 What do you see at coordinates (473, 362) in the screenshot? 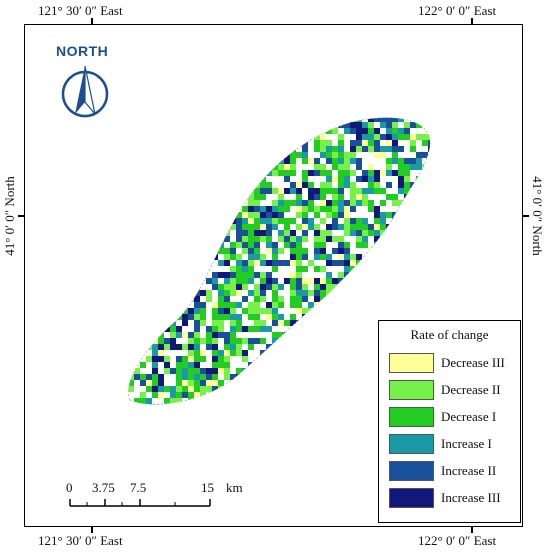
I see `legend-label: Decrease III` at bounding box center [473, 362].